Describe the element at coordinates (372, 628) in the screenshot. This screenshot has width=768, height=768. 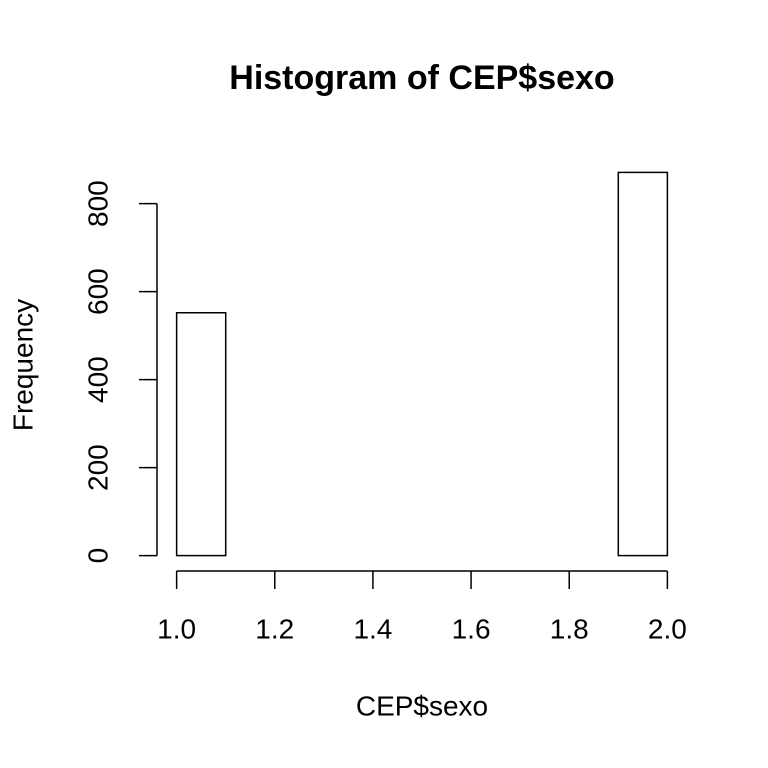
I see `x-tick-label: 1.4` at that location.